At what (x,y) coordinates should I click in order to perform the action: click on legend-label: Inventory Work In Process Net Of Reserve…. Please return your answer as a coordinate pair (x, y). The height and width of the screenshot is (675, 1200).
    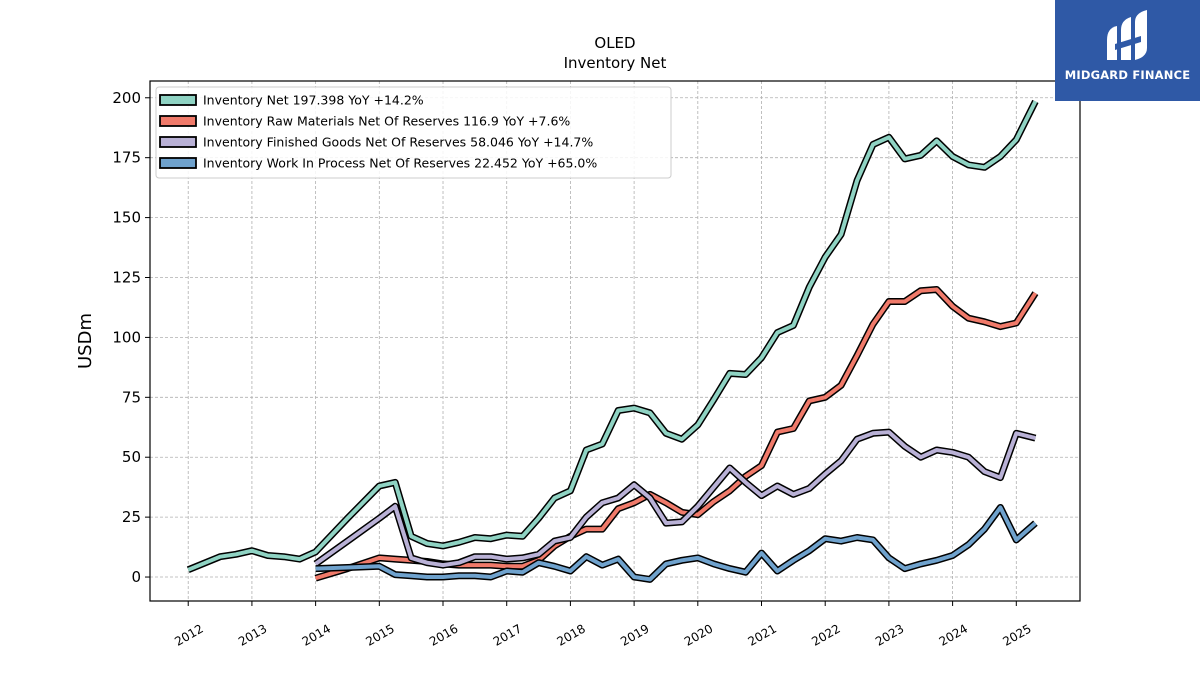
    Looking at the image, I should click on (400, 163).